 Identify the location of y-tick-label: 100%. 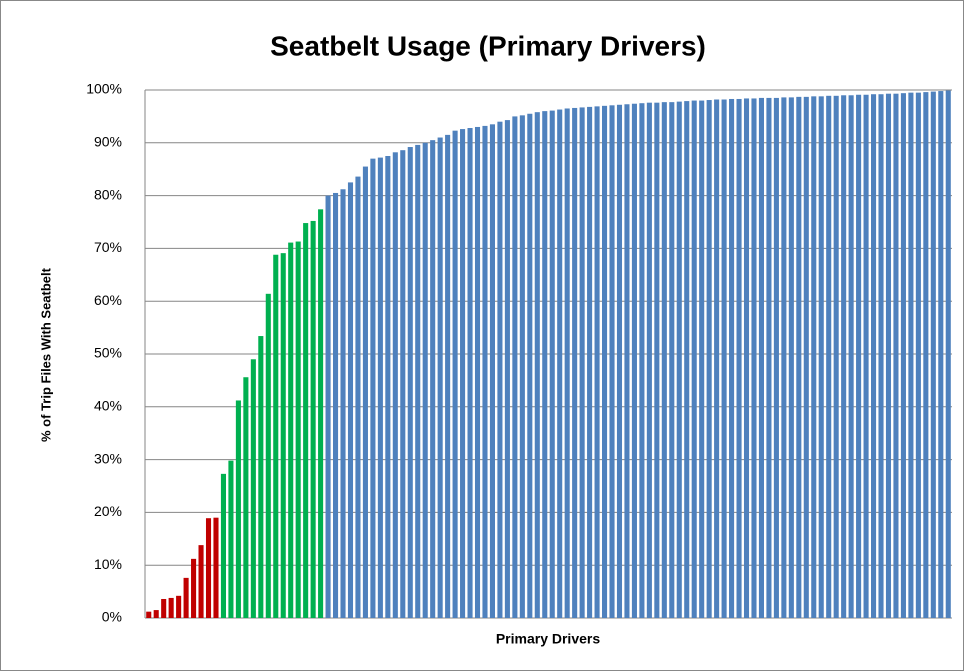
(104, 89).